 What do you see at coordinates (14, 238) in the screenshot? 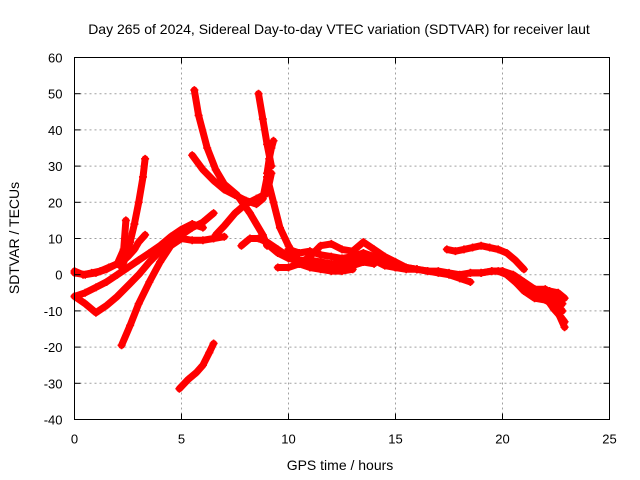
I see `y-axis-label: SDTVAR / TECUs` at bounding box center [14, 238].